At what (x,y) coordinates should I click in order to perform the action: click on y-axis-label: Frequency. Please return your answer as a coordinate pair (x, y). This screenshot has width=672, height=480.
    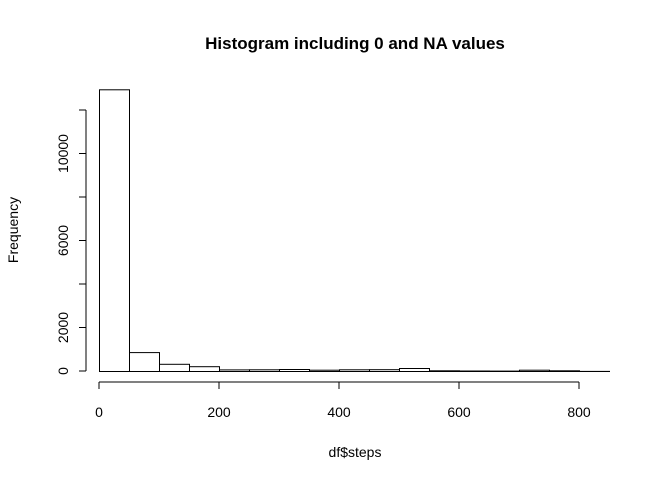
    Looking at the image, I should click on (13, 230).